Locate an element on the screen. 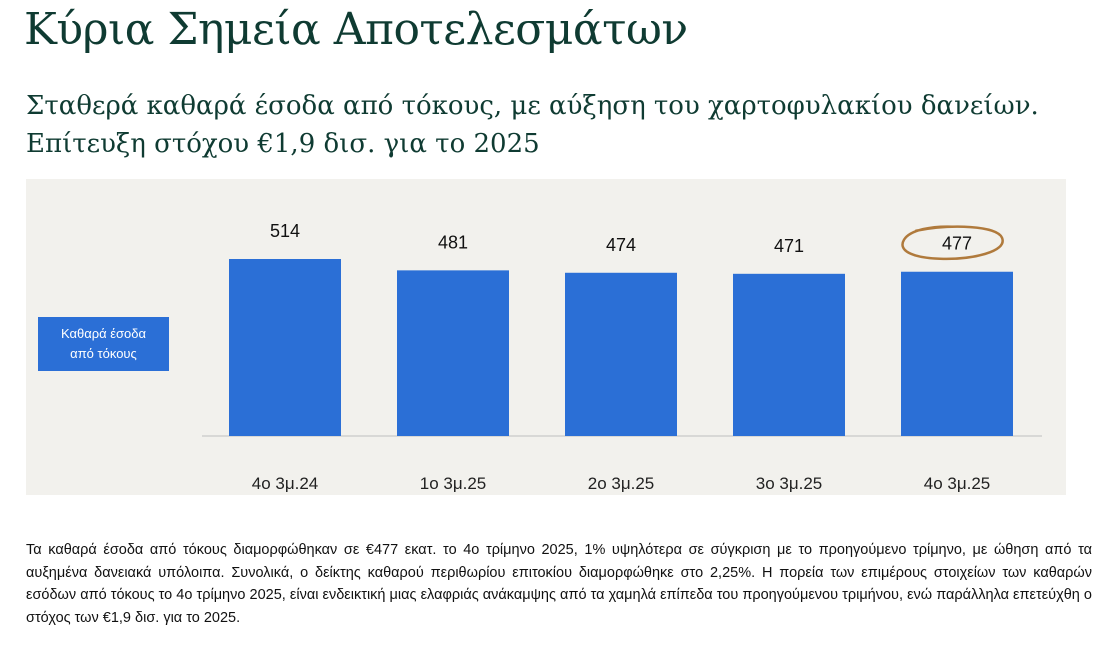 This screenshot has height=652, width=1117. legend-series-label: Καθαρά έσοδα από τόκους is located at coordinates (103, 344).